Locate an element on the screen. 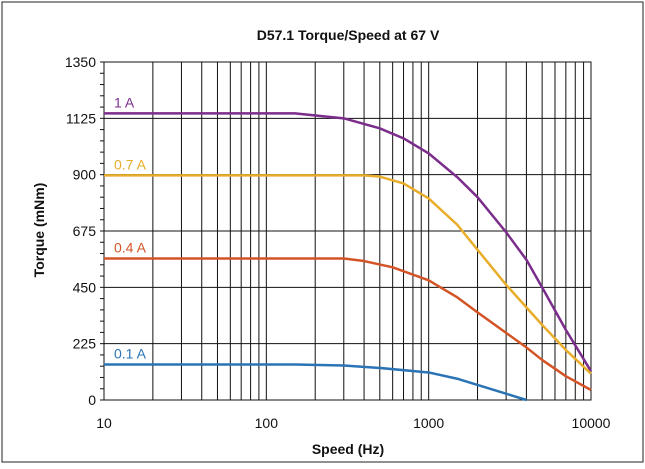  x-tick-label: 10000 is located at coordinates (591, 423).